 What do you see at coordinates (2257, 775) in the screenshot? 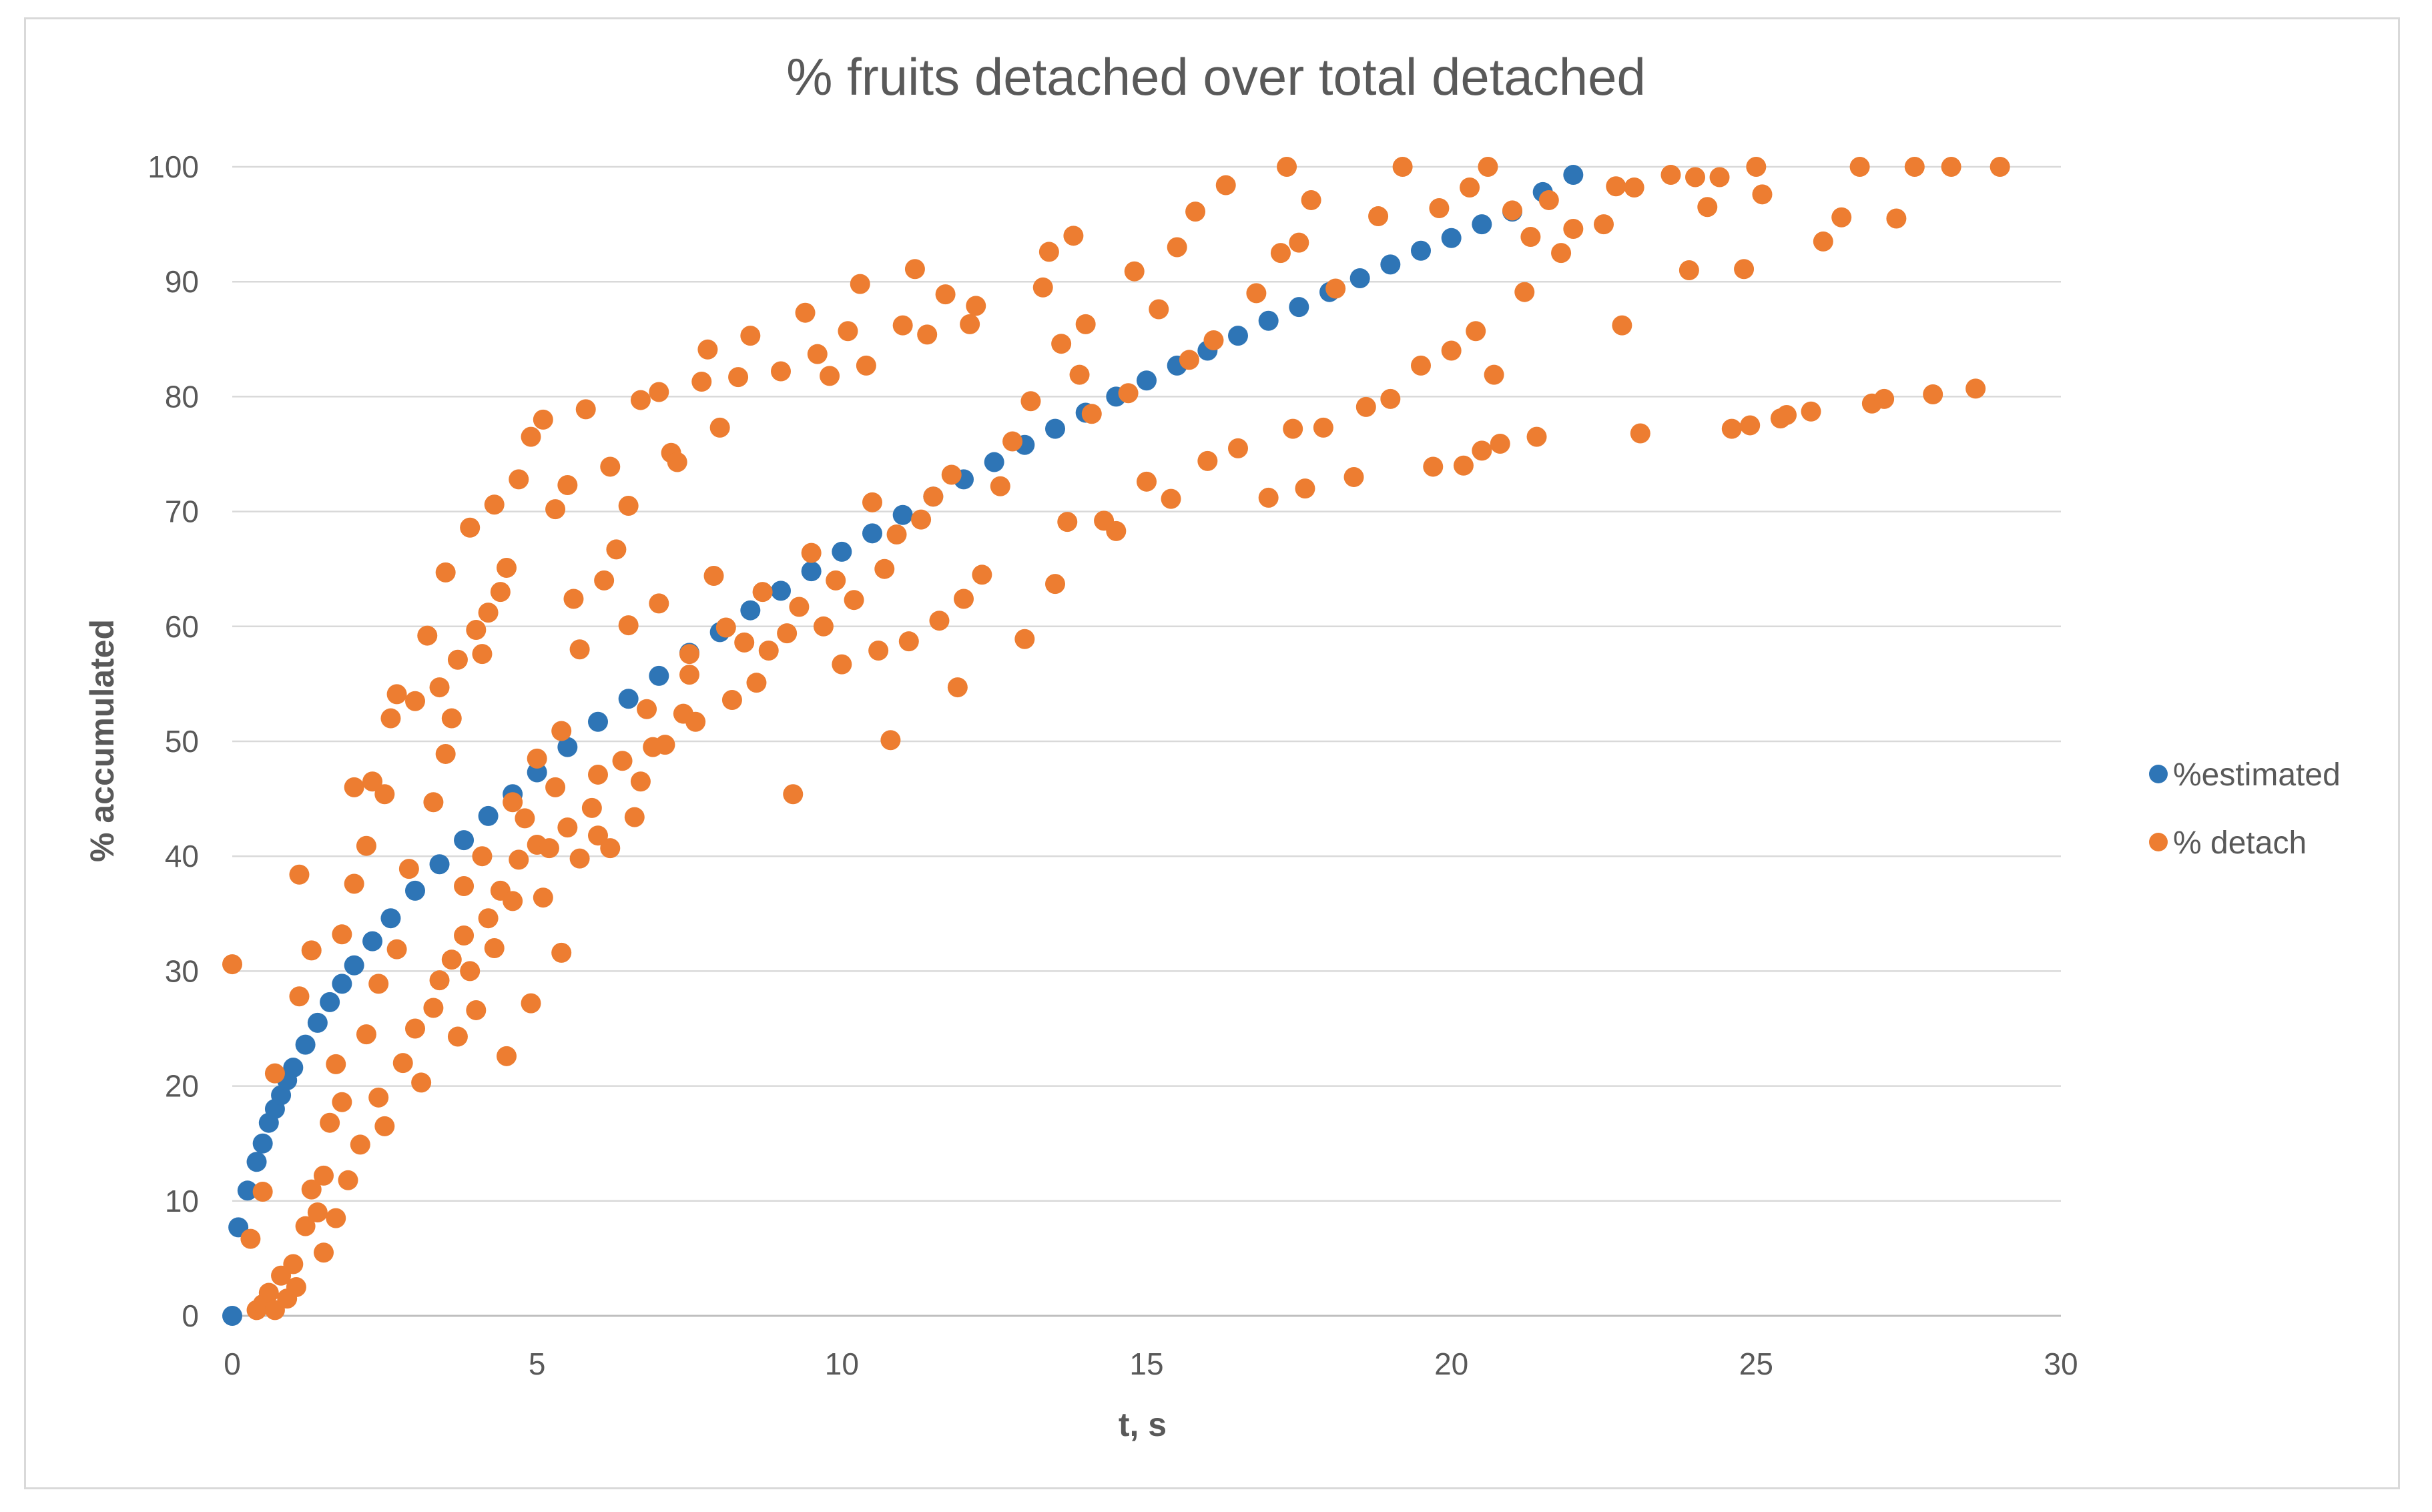
I see `legend-label: %estimated` at bounding box center [2257, 775].